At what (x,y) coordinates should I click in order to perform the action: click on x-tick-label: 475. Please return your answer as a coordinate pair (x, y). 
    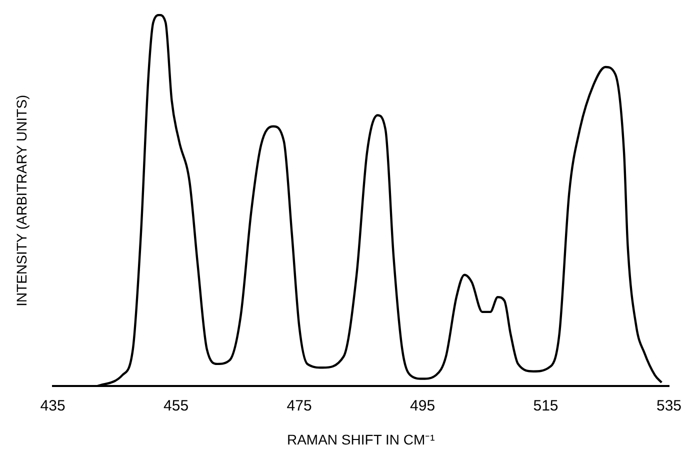
    Looking at the image, I should click on (299, 405).